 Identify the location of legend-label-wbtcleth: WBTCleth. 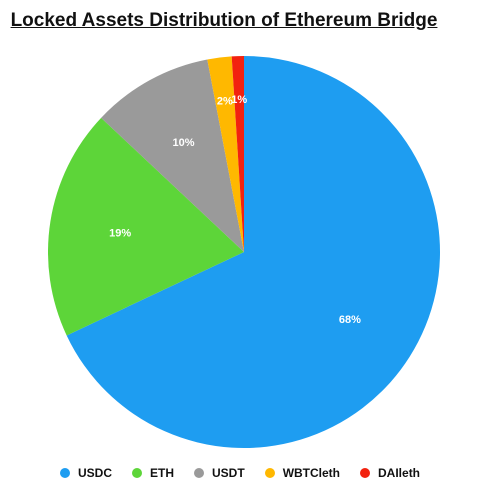
(311, 473).